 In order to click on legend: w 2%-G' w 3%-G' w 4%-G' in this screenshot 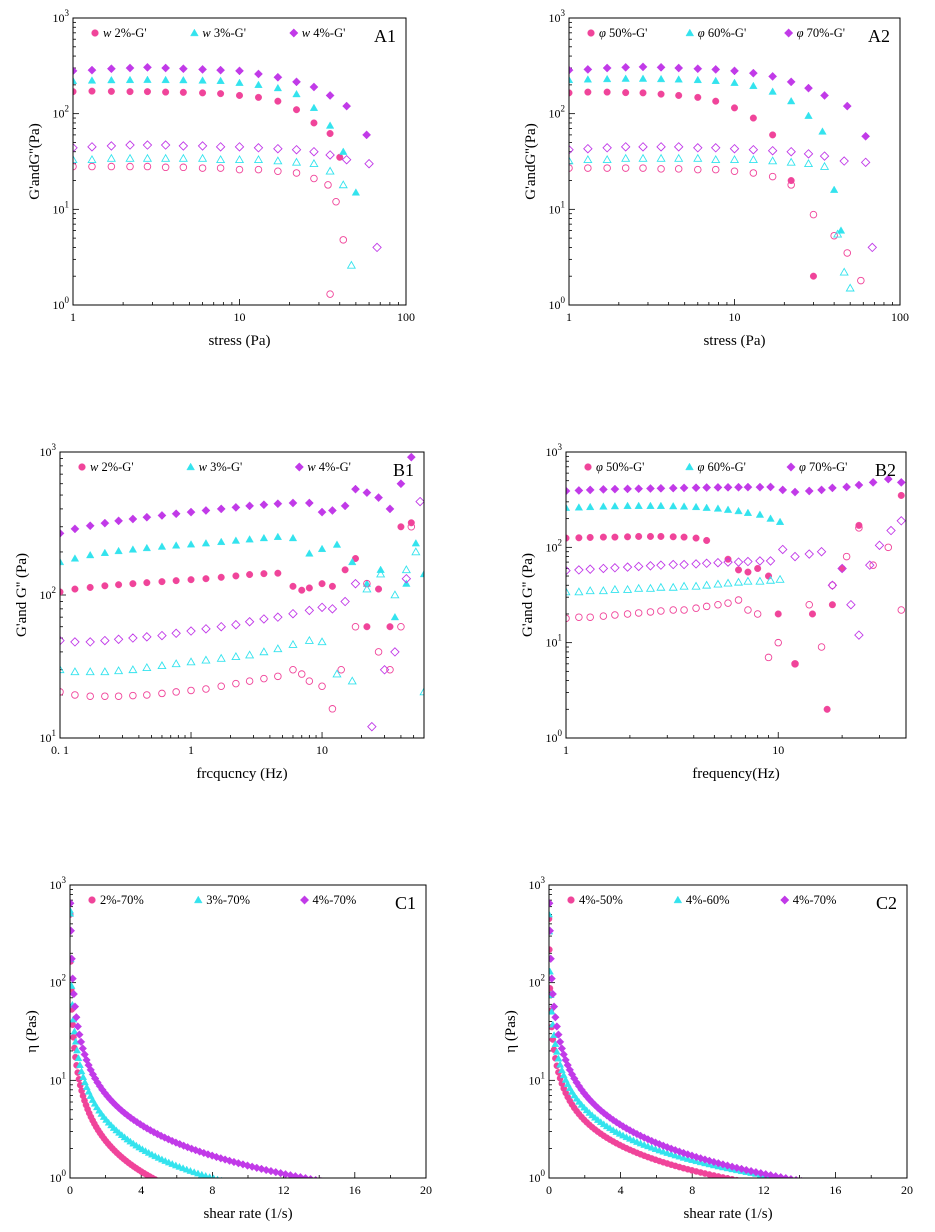, I will do `click(214, 467)`.